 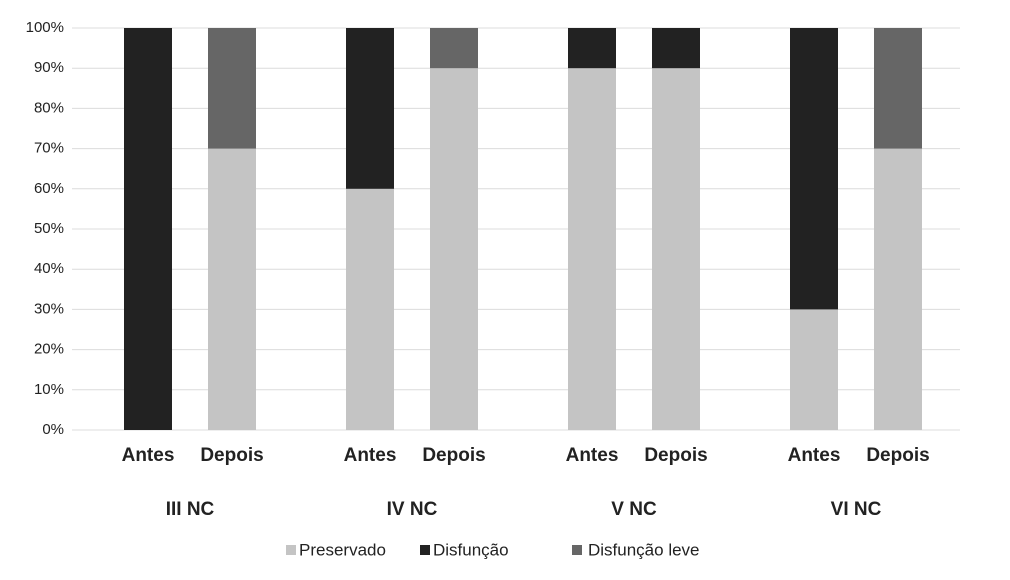 What do you see at coordinates (49, 308) in the screenshot?
I see `y-tick-label: 30%` at bounding box center [49, 308].